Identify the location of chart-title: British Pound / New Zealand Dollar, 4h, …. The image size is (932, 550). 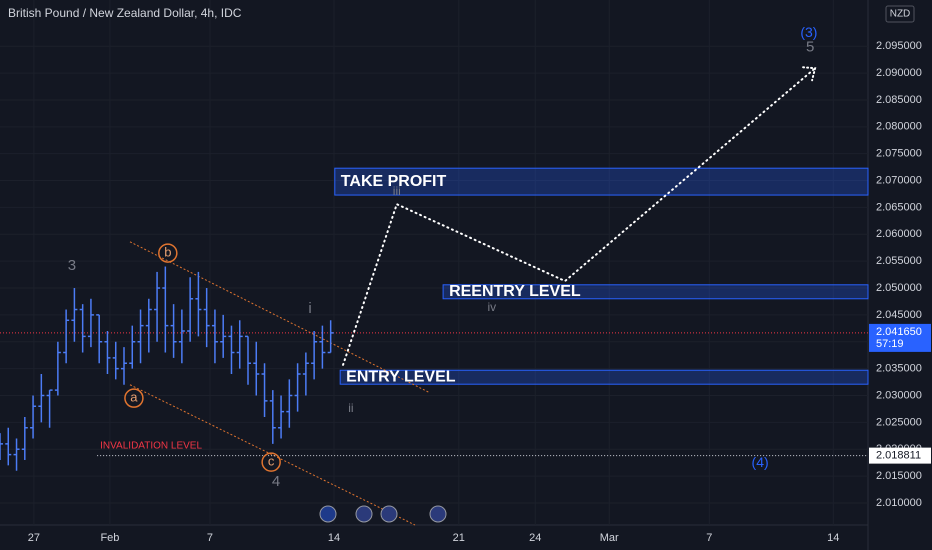
(125, 13).